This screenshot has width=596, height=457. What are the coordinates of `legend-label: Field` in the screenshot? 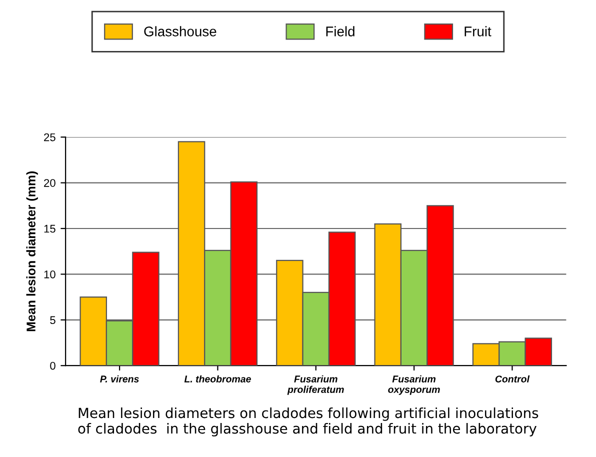 It's located at (340, 31).